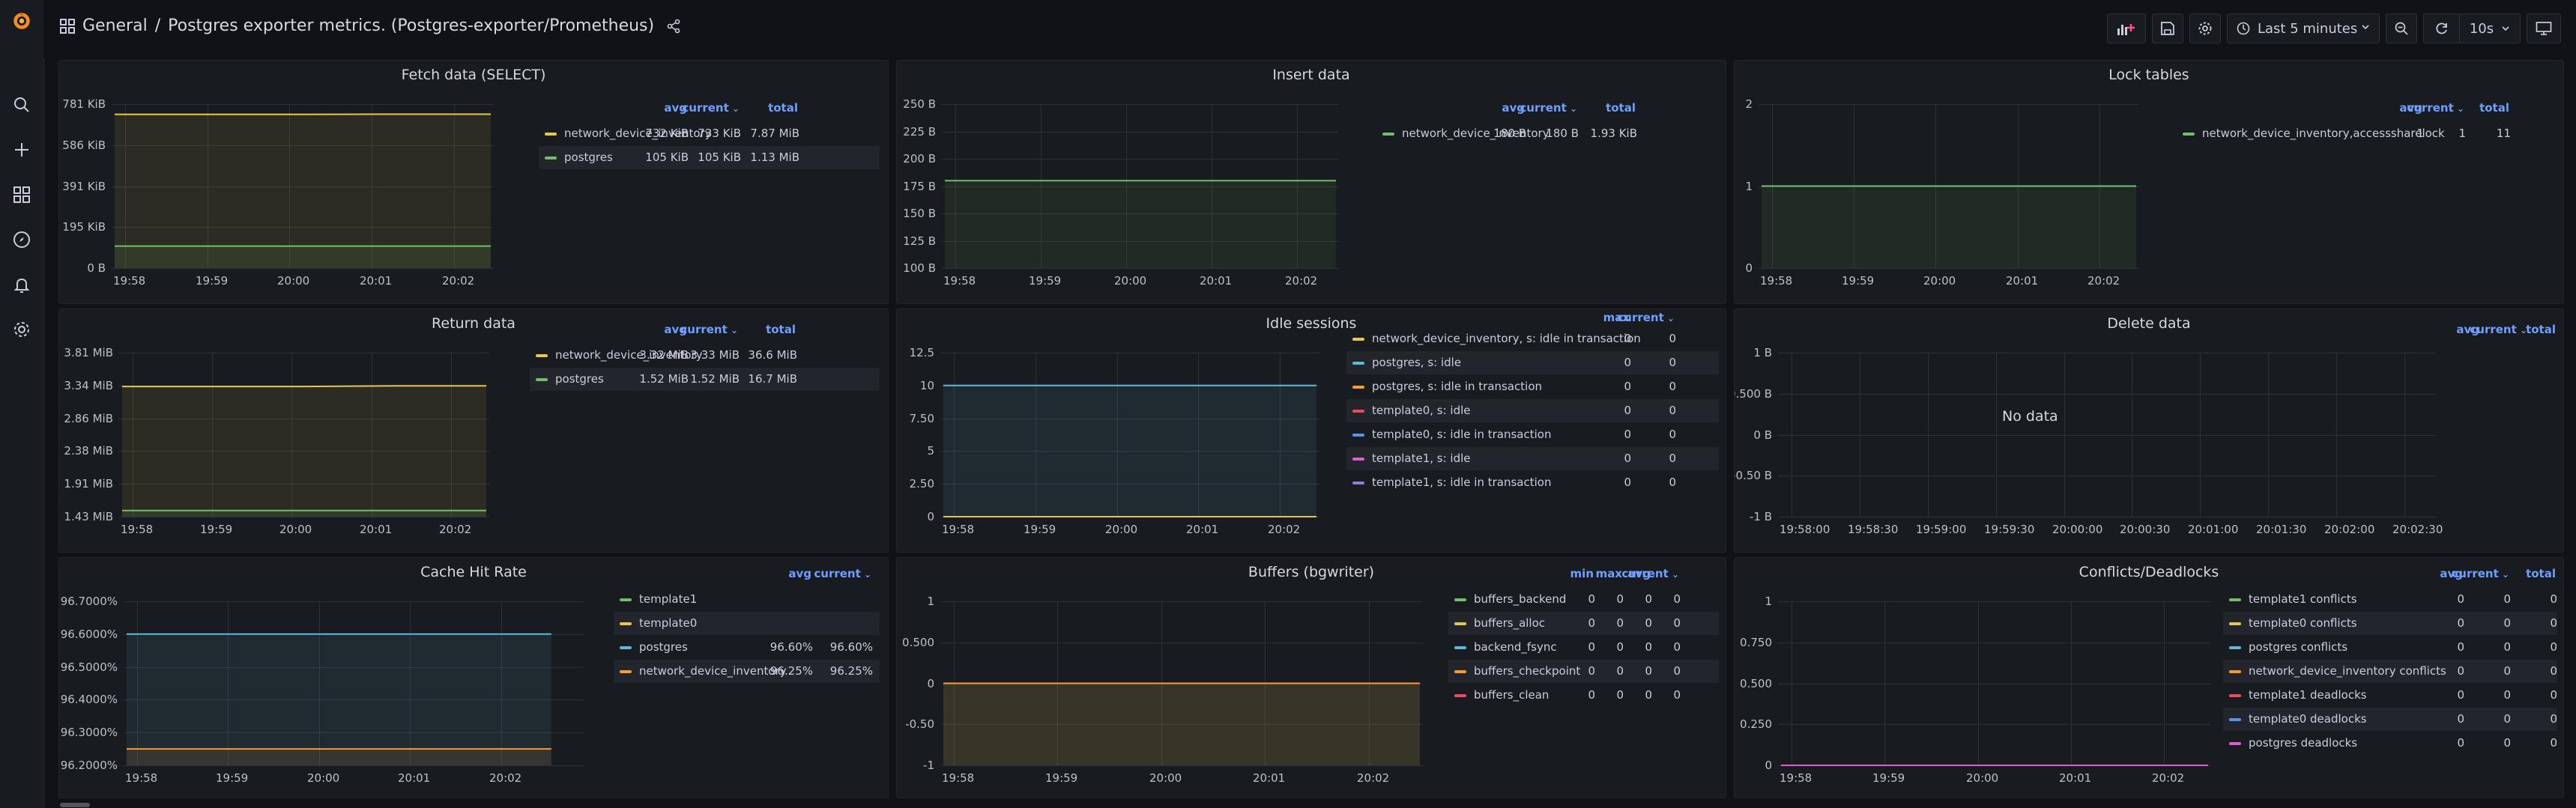 This screenshot has width=2576, height=808. What do you see at coordinates (1532, 362) in the screenshot?
I see `legend-row: postgres, s: idle 0 0` at bounding box center [1532, 362].